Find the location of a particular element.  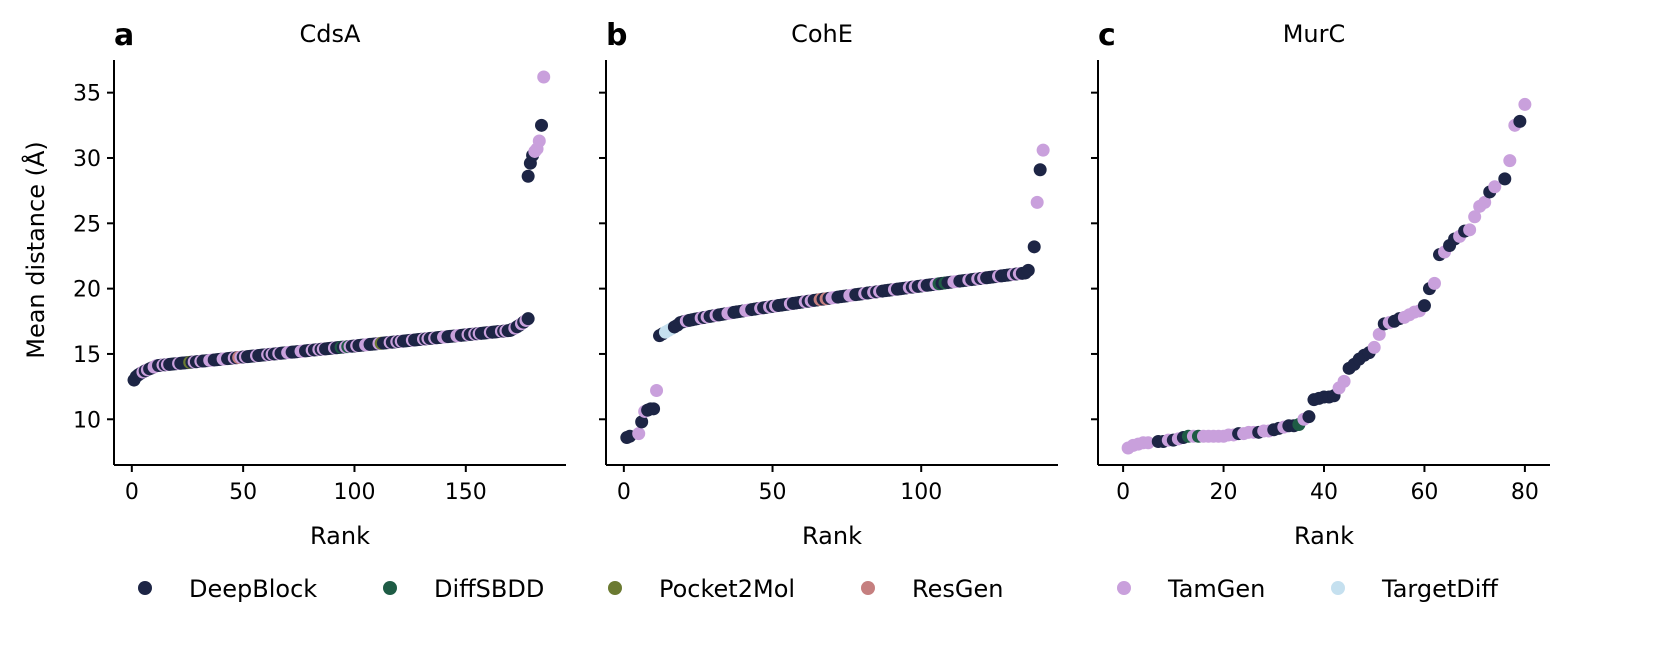

panel-title: MurC is located at coordinates (1314, 34).